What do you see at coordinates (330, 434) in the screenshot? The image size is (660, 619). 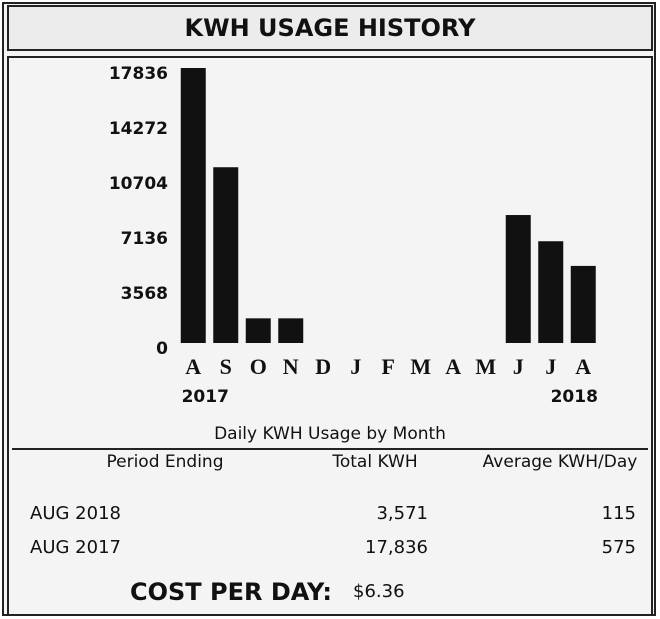 I see `chart-caption: Daily KWH Usage by Month` at bounding box center [330, 434].